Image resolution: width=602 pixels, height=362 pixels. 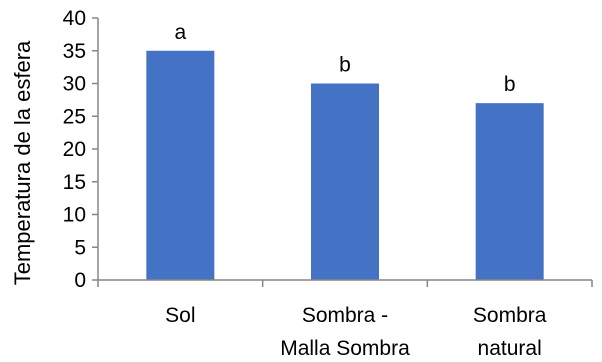 What do you see at coordinates (510, 315) in the screenshot?
I see `x-category-label: Sombra` at bounding box center [510, 315].